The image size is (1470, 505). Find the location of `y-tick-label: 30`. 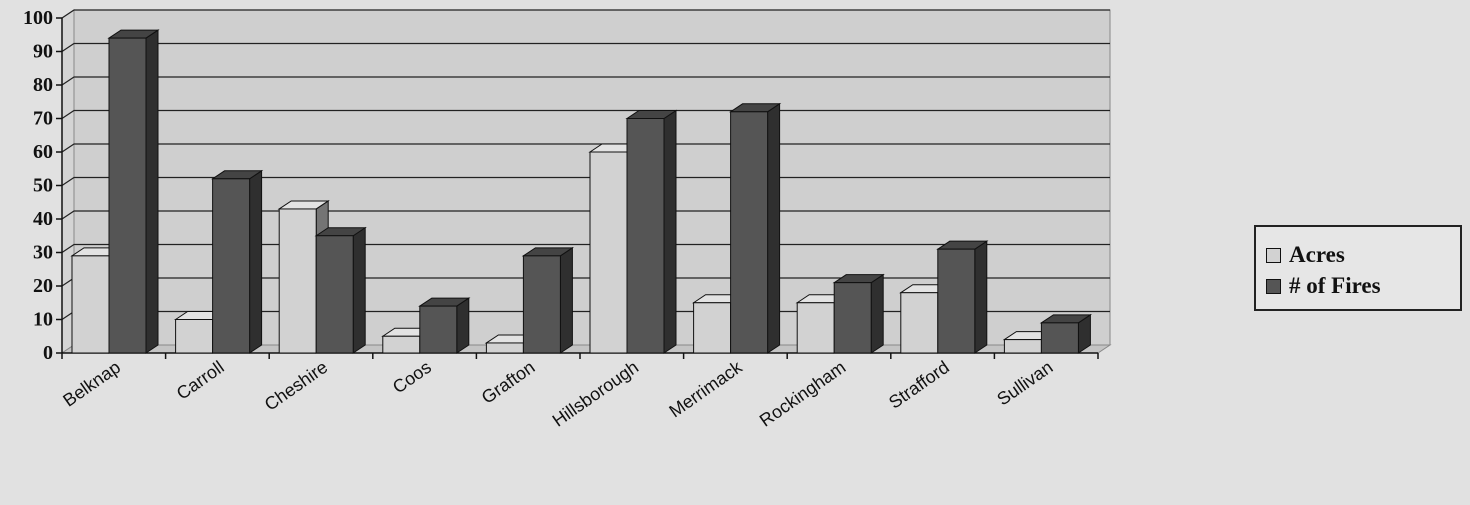

y-tick-label: 30 is located at coordinates (43, 253).